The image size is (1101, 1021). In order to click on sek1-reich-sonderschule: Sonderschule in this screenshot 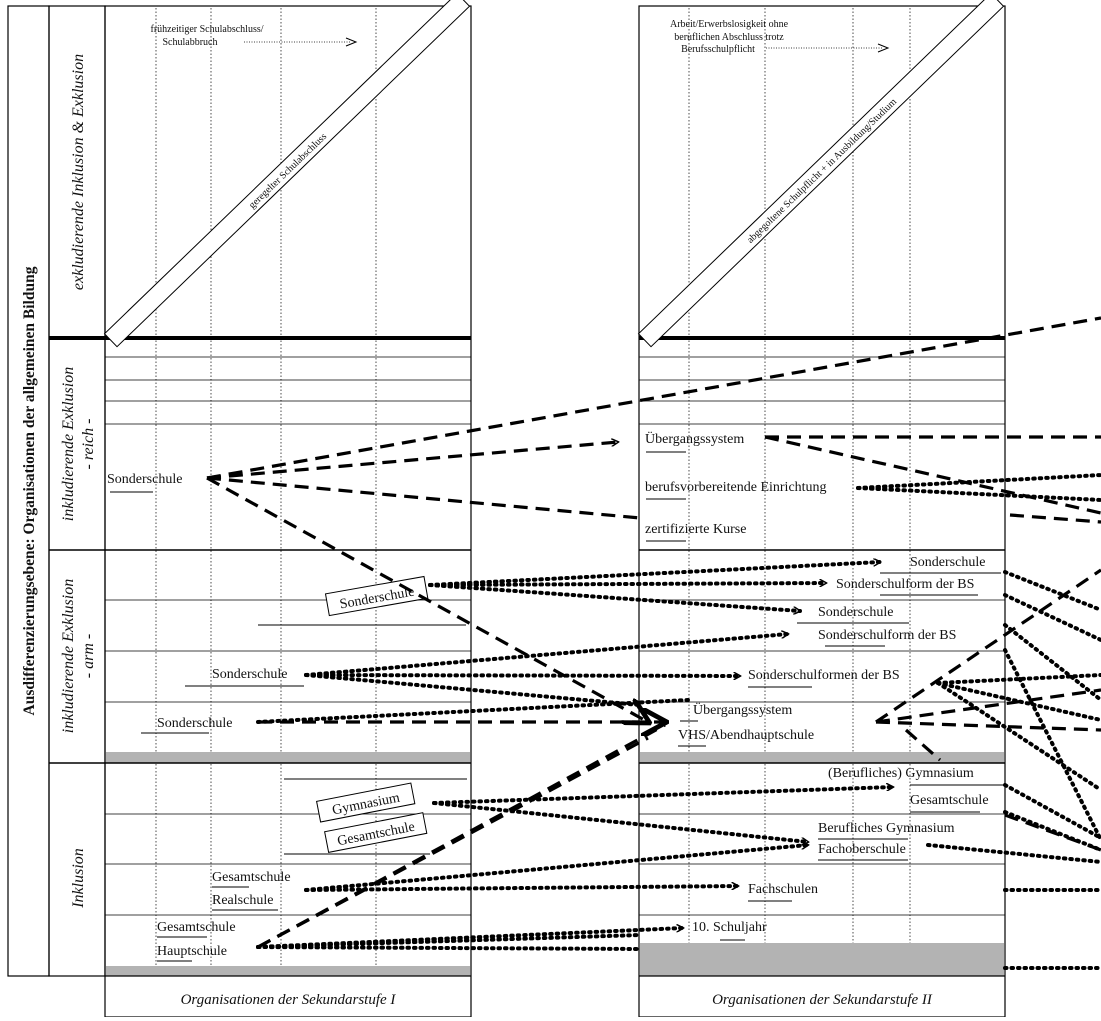, I will do `click(144, 479)`.